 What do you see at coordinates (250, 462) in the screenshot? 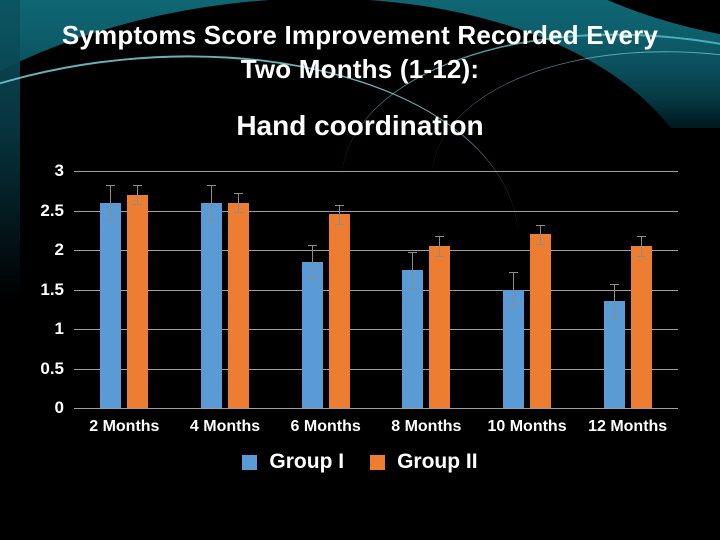
I see `legend-swatch-group-i` at bounding box center [250, 462].